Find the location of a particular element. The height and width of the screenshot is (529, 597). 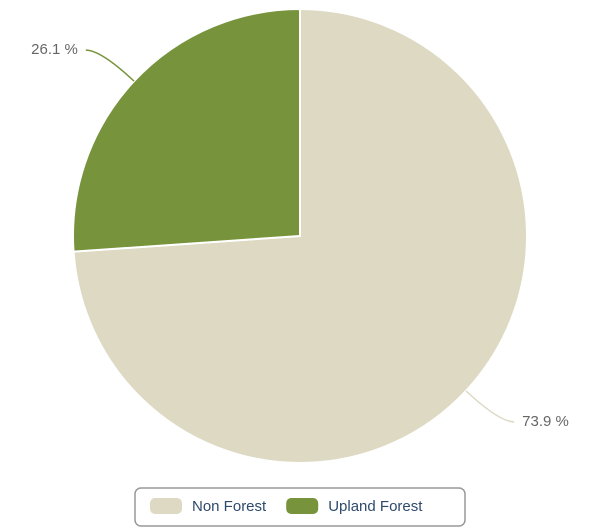

data-label: 26.1 % is located at coordinates (54, 49).